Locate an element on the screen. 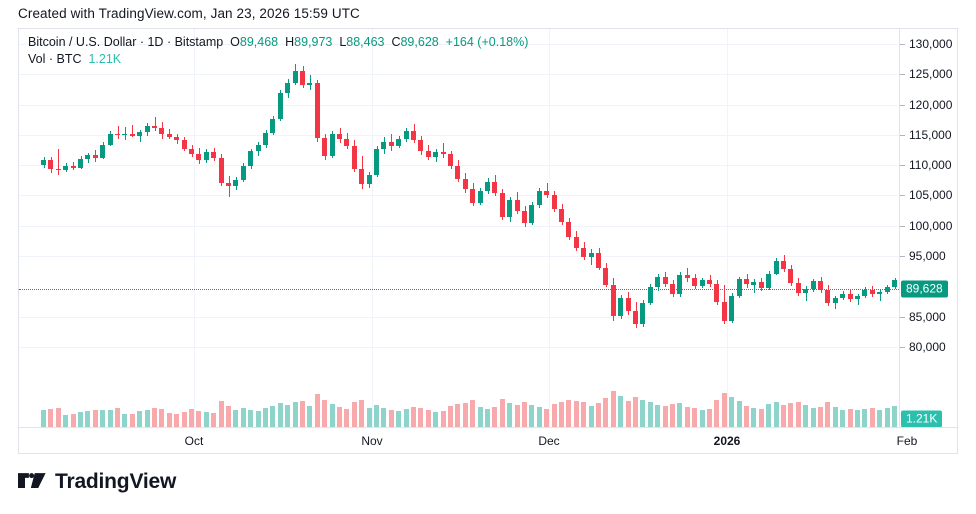 The height and width of the screenshot is (514, 976). current-price-badge: 89,628 is located at coordinates (924, 289).